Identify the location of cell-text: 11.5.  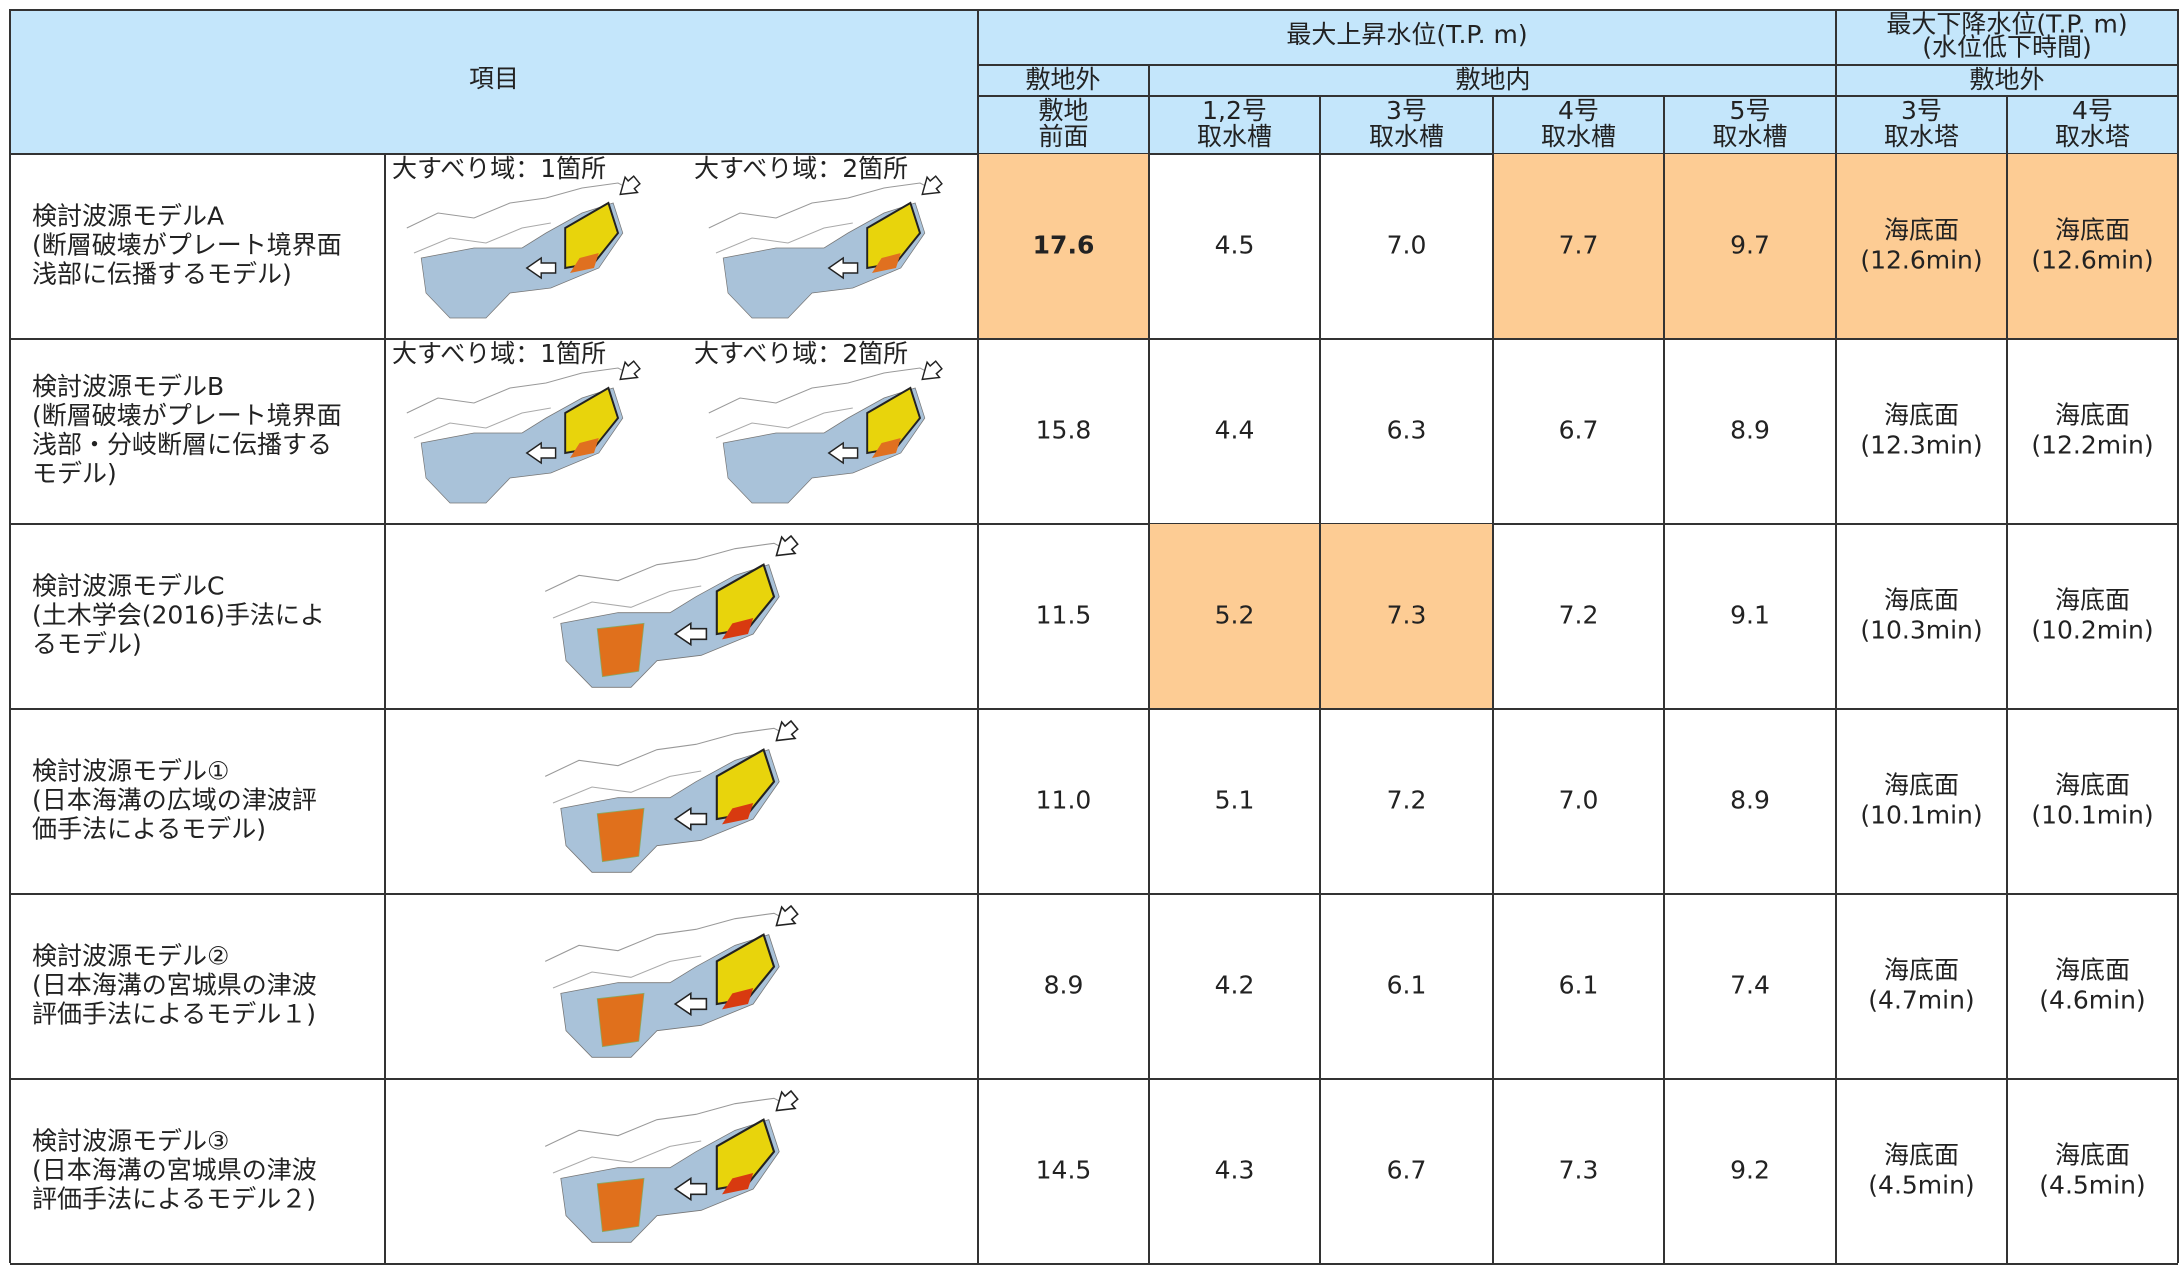
(1064, 615).